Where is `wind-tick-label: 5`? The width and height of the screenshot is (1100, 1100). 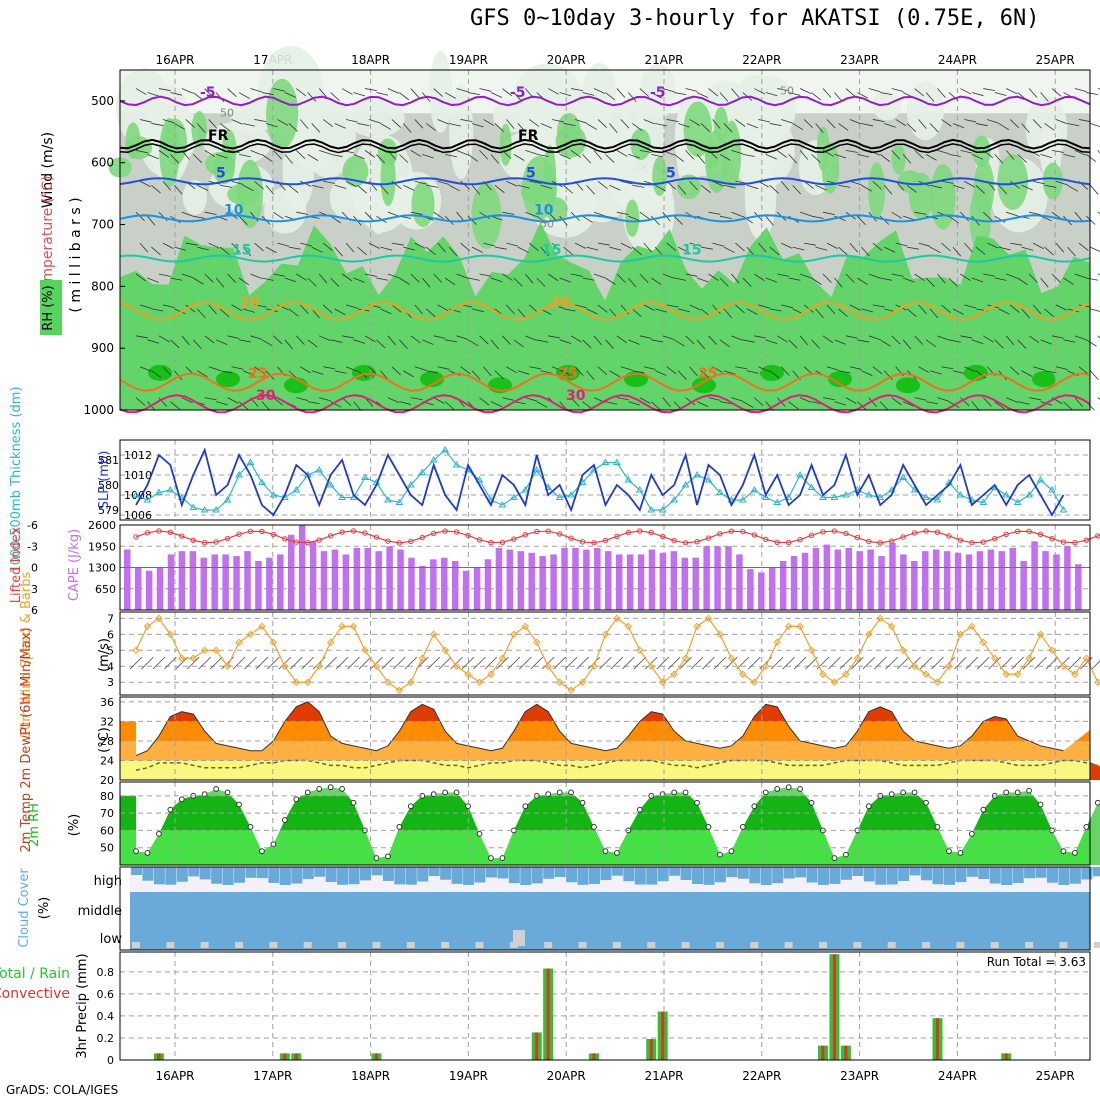 wind-tick-label: 5 is located at coordinates (110, 650).